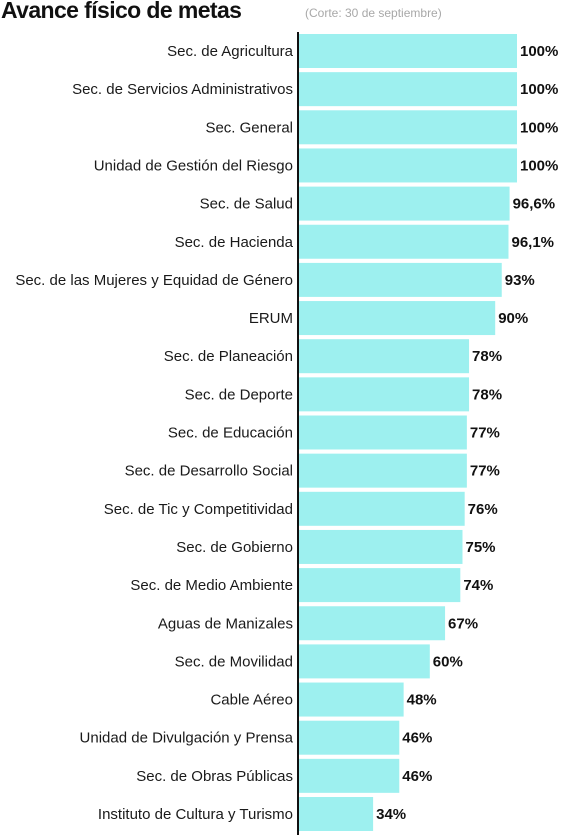 Image resolution: width=565 pixels, height=837 pixels. I want to click on category-label: Unidad de Divulgación y Prensa, so click(187, 738).